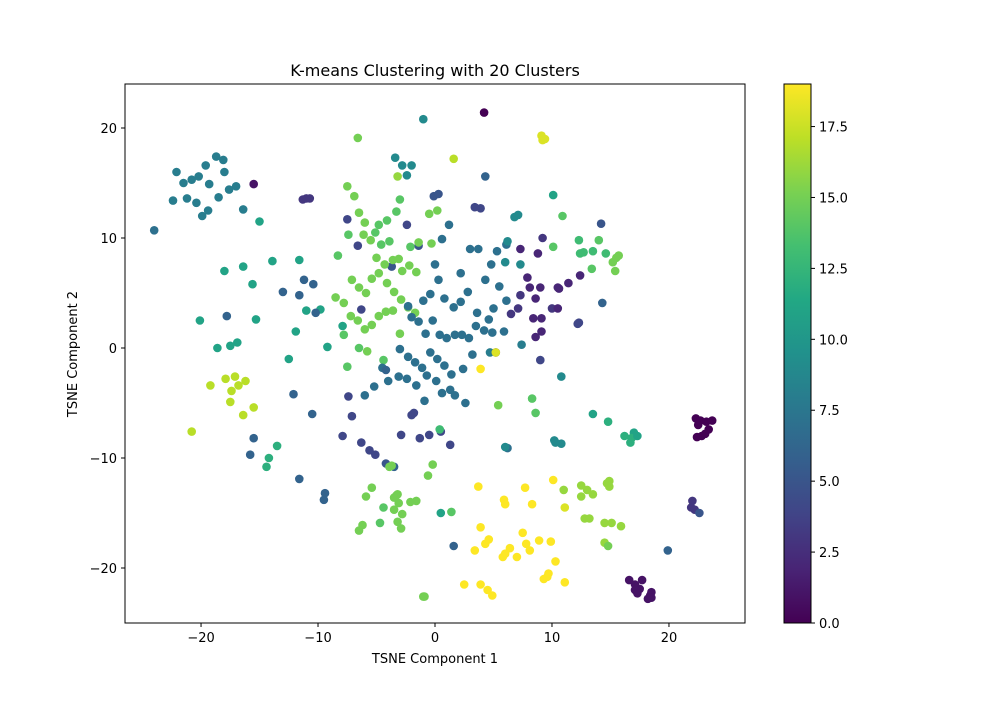  Describe the element at coordinates (108, 239) in the screenshot. I see `y-tick-label: 10` at that location.